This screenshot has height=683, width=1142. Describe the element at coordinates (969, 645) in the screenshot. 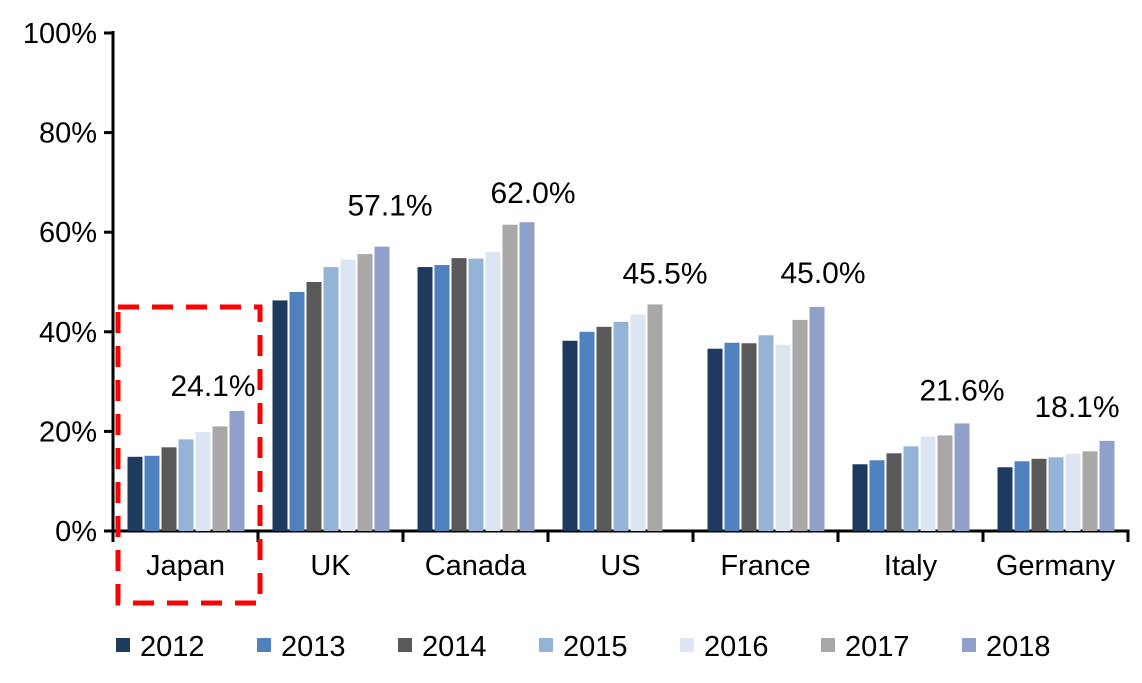

I see `legend-swatch-2018` at that location.